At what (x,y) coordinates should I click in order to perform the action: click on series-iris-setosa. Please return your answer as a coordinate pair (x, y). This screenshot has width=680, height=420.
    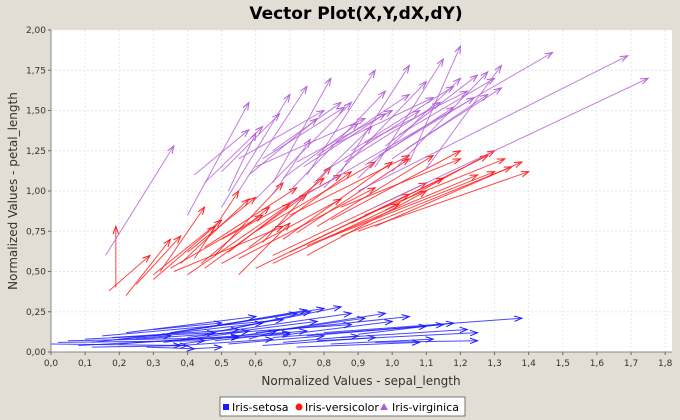
    Looking at the image, I should click on (287, 328).